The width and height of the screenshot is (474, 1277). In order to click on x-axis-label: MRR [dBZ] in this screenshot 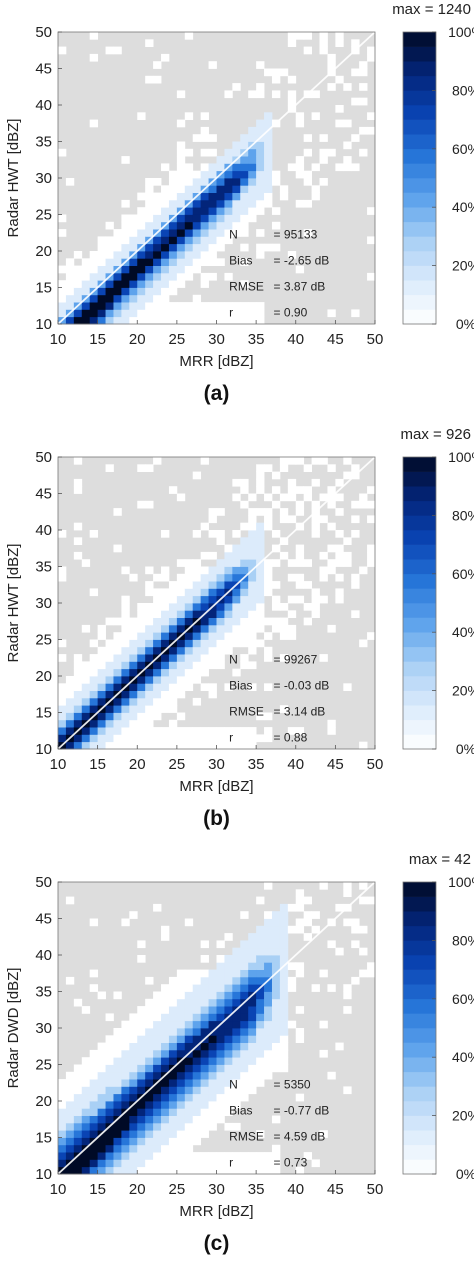, I will do `click(216, 1211)`.